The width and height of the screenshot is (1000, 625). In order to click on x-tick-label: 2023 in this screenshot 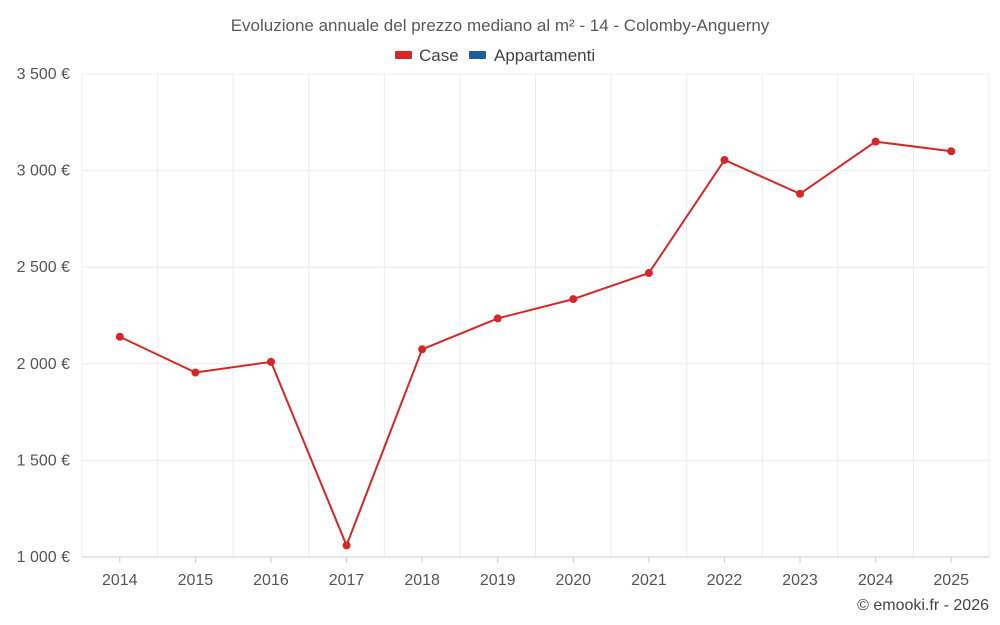, I will do `click(800, 580)`.